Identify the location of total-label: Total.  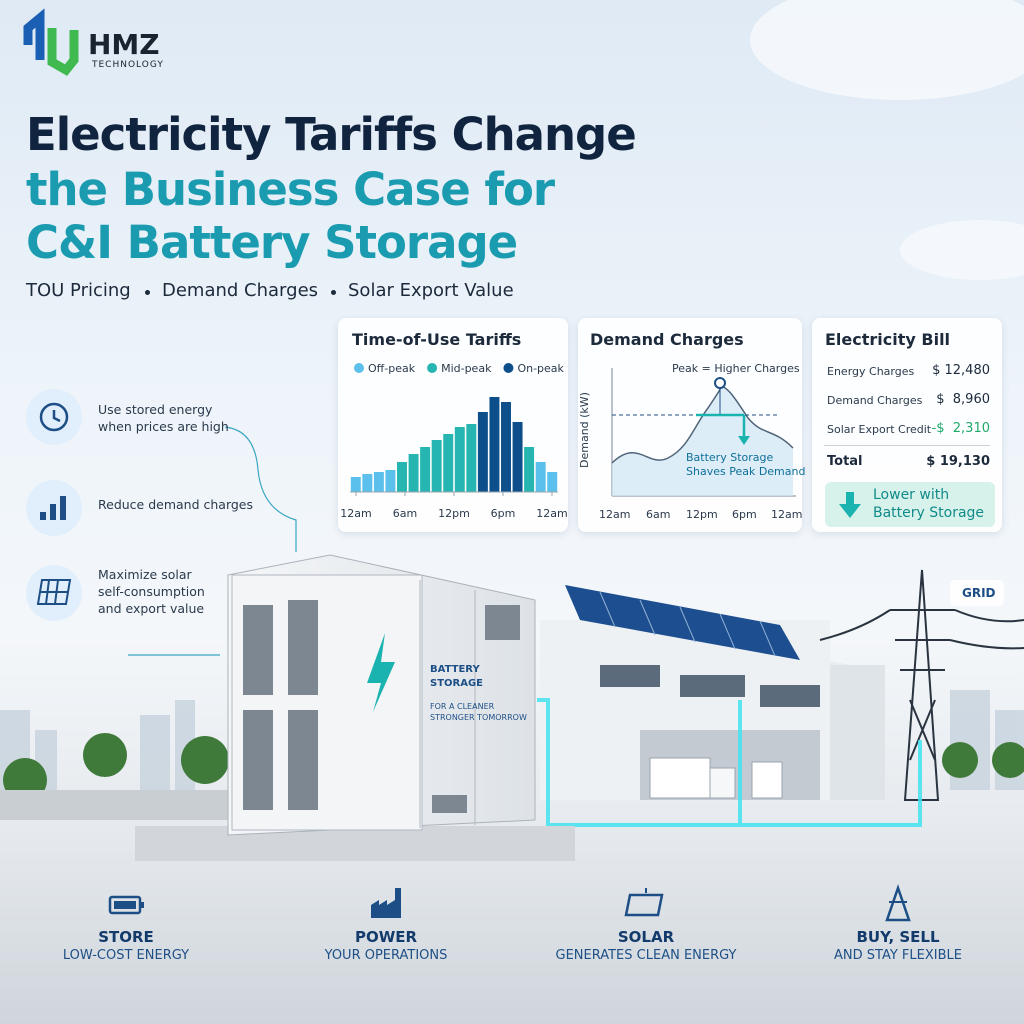
(845, 461).